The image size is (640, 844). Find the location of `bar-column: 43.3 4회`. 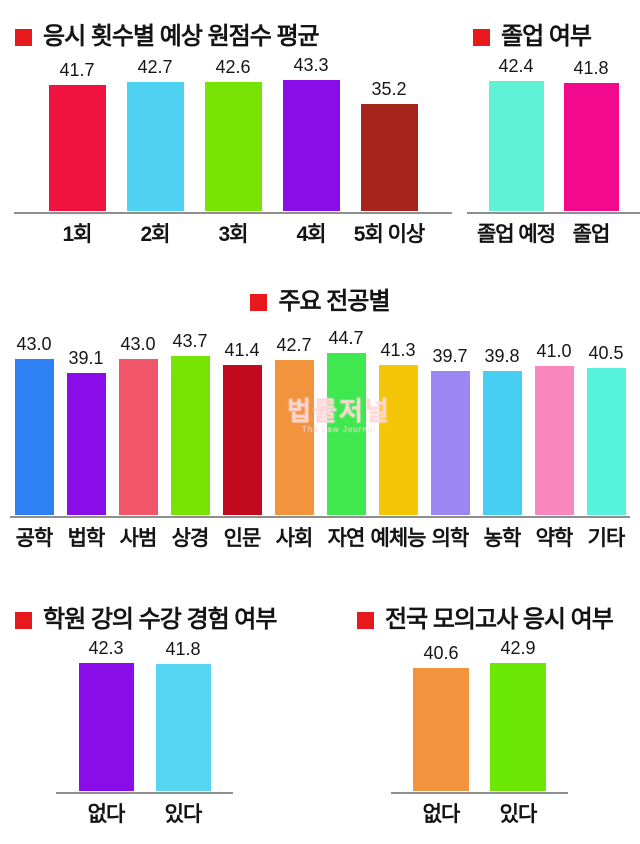

bar-column: 43.3 4회 is located at coordinates (311, 151).